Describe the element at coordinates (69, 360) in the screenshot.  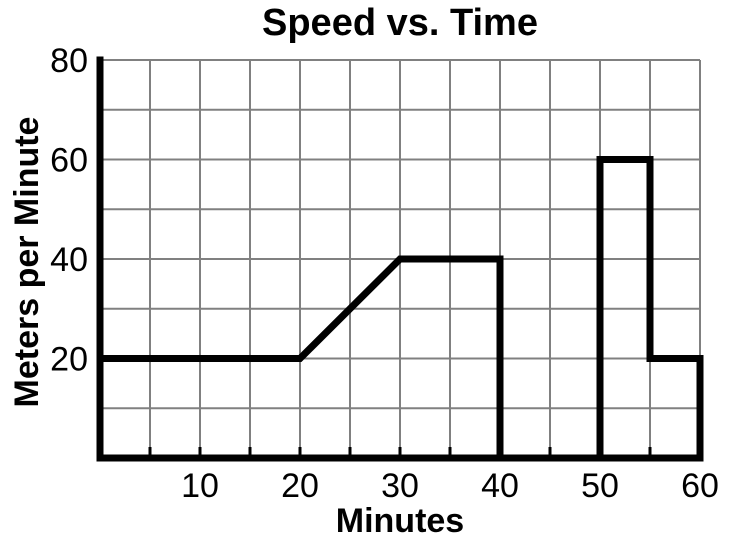
I see `y-tick-label: 20` at that location.